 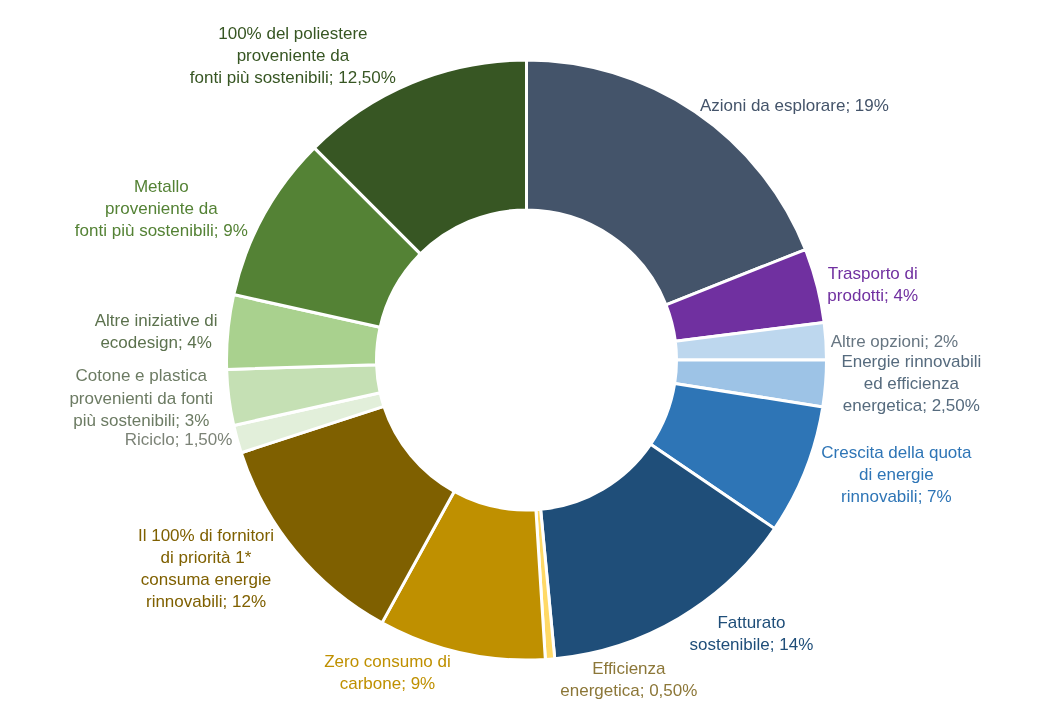 What do you see at coordinates (156, 332) in the screenshot?
I see `slice-label: Altre iniziative di ecodesign; 4%` at bounding box center [156, 332].